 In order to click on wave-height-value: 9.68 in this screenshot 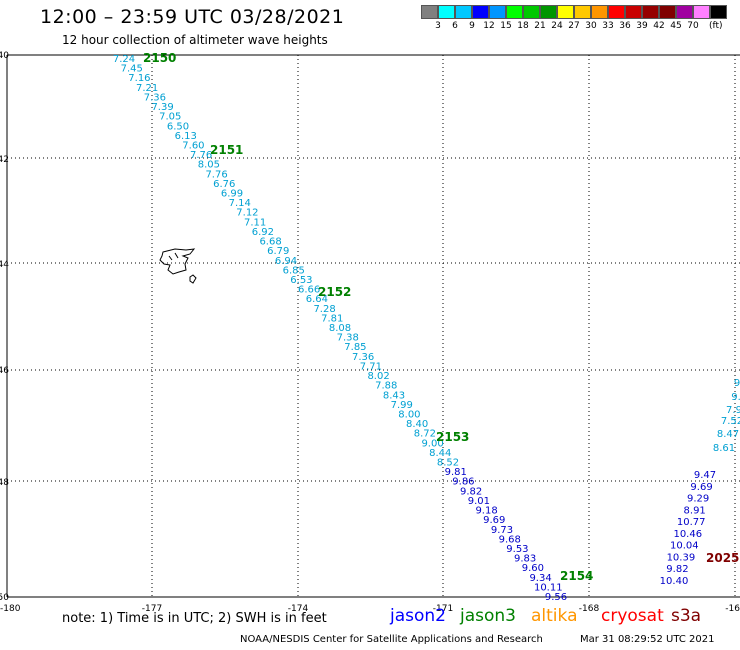, I will do `click(510, 539)`.